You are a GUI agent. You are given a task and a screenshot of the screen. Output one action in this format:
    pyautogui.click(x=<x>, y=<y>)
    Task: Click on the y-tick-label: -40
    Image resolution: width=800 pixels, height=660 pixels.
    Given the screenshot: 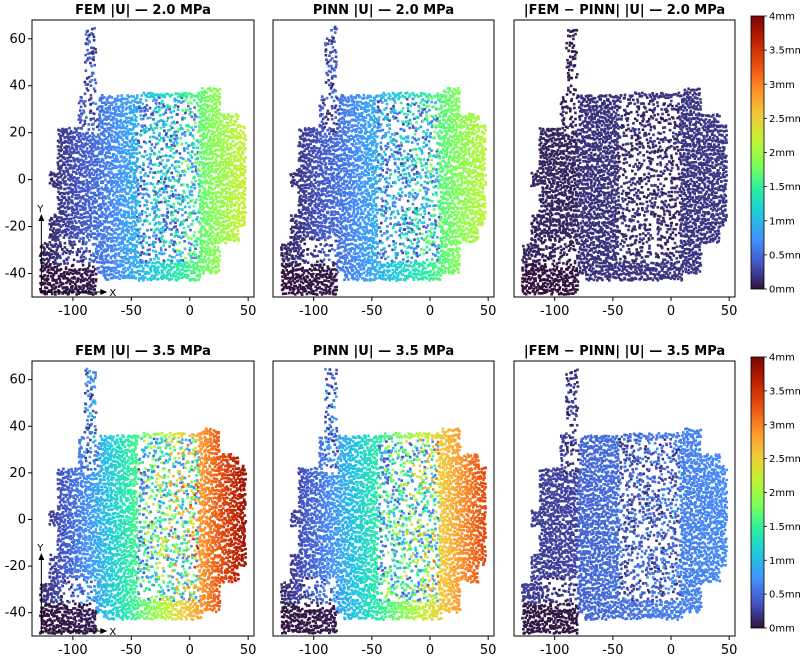 What is the action you would take?
    pyautogui.click(x=15, y=274)
    